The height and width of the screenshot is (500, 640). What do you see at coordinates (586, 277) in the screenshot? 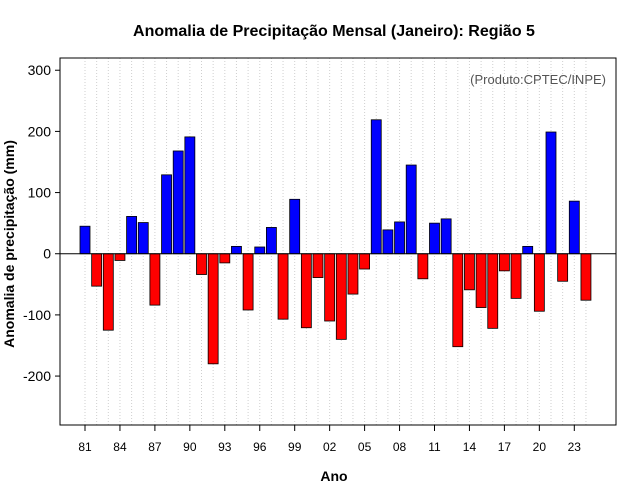
I see `bar-2024` at bounding box center [586, 277].